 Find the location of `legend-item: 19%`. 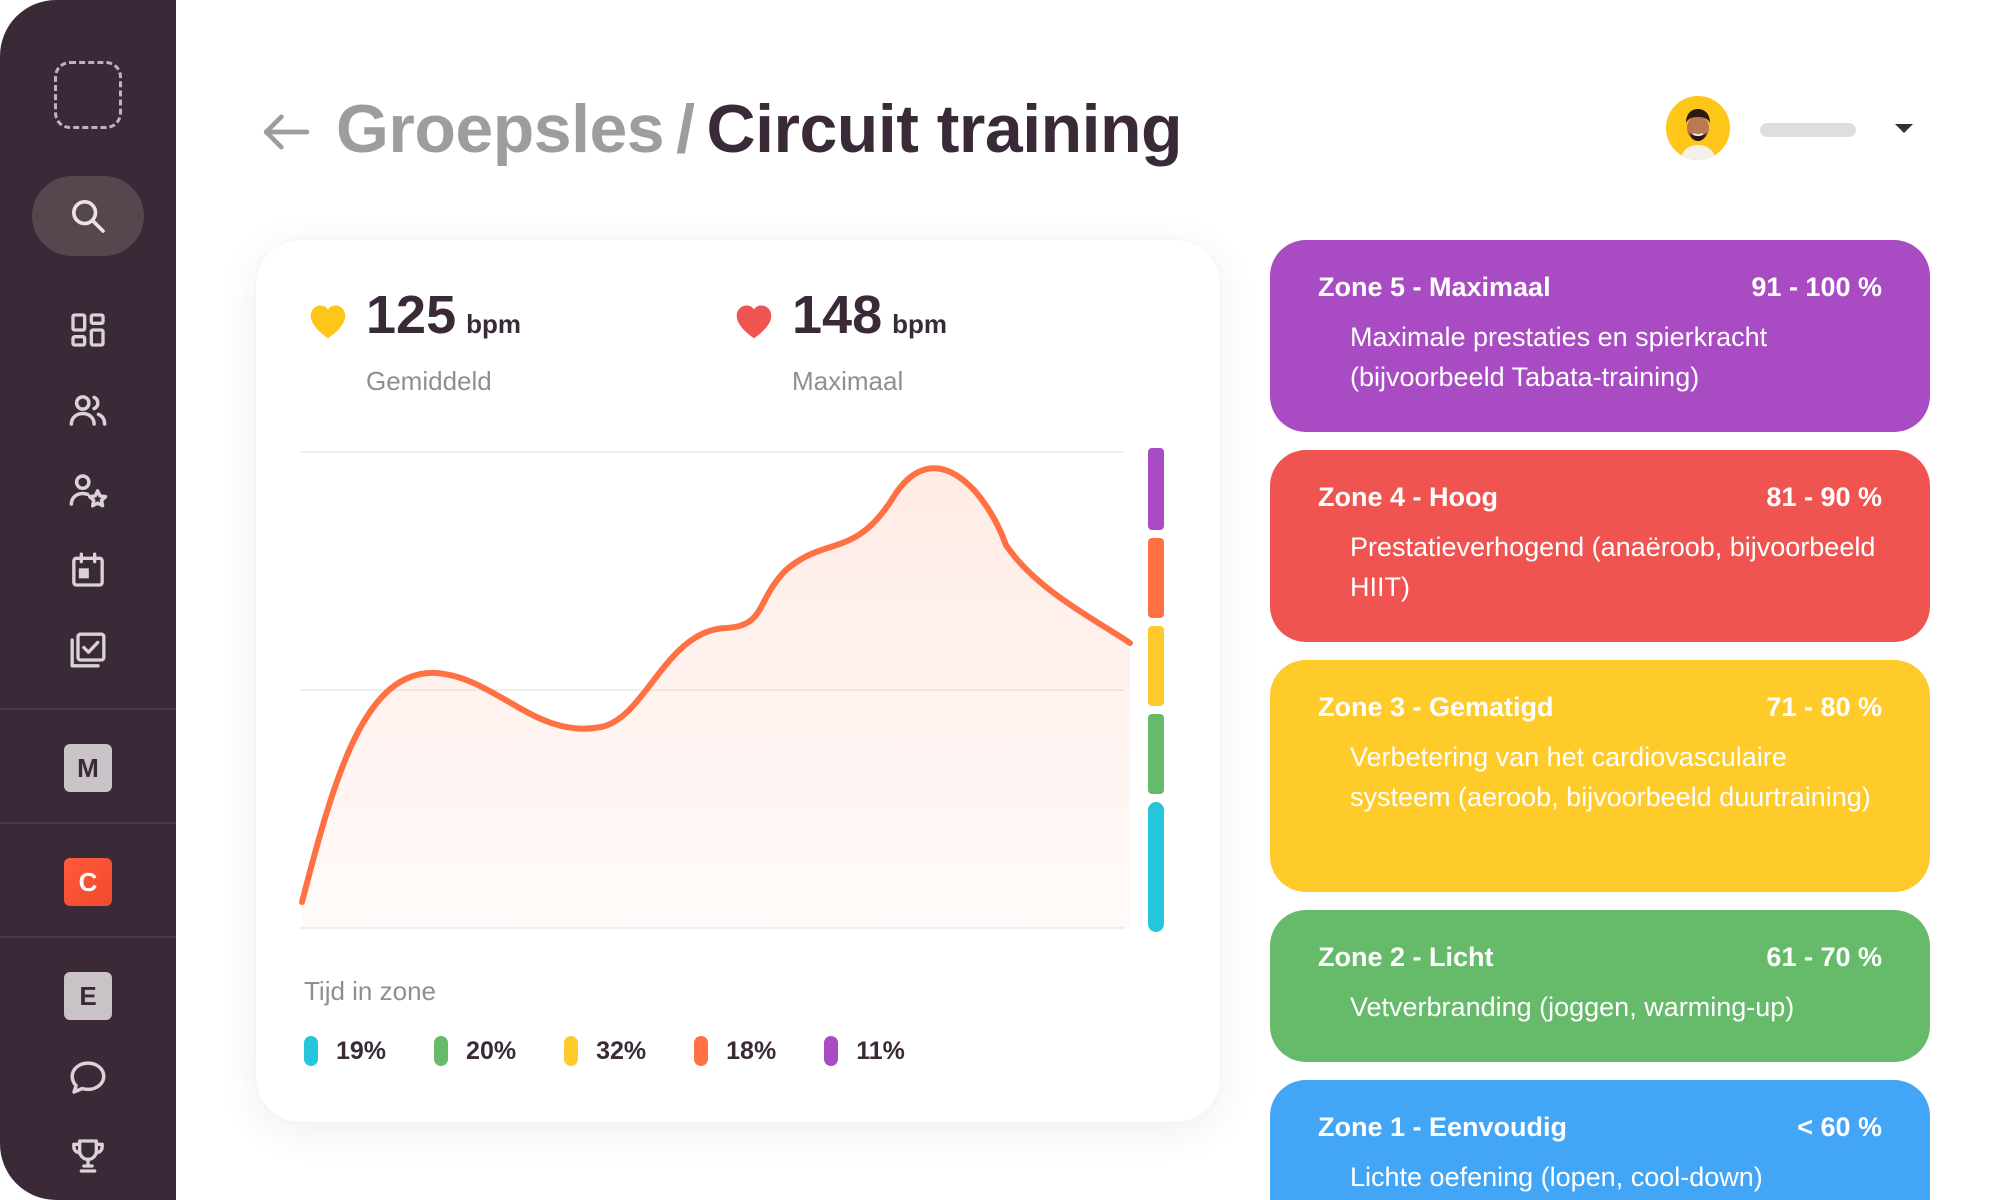

legend-item: 19% is located at coordinates (345, 1051).